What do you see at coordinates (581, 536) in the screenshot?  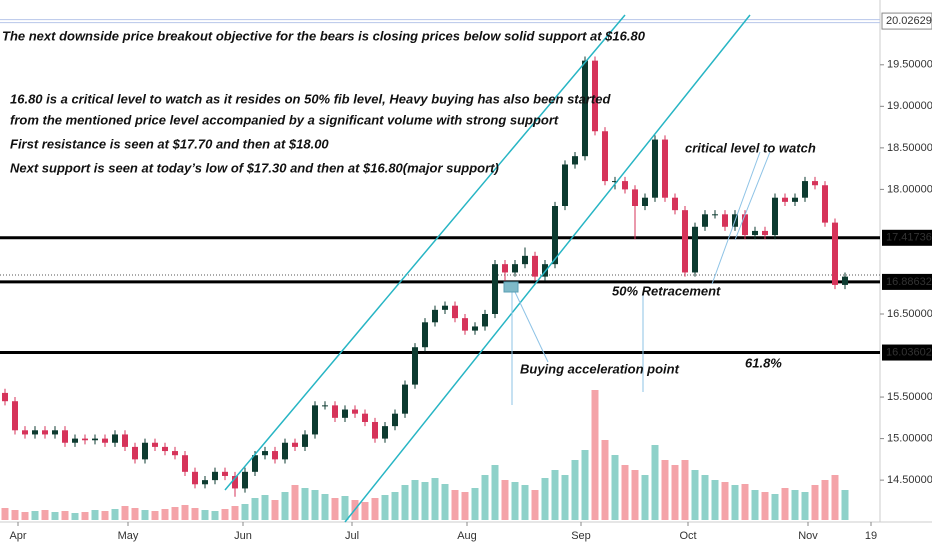 I see `x-tick-label: Sep` at bounding box center [581, 536].